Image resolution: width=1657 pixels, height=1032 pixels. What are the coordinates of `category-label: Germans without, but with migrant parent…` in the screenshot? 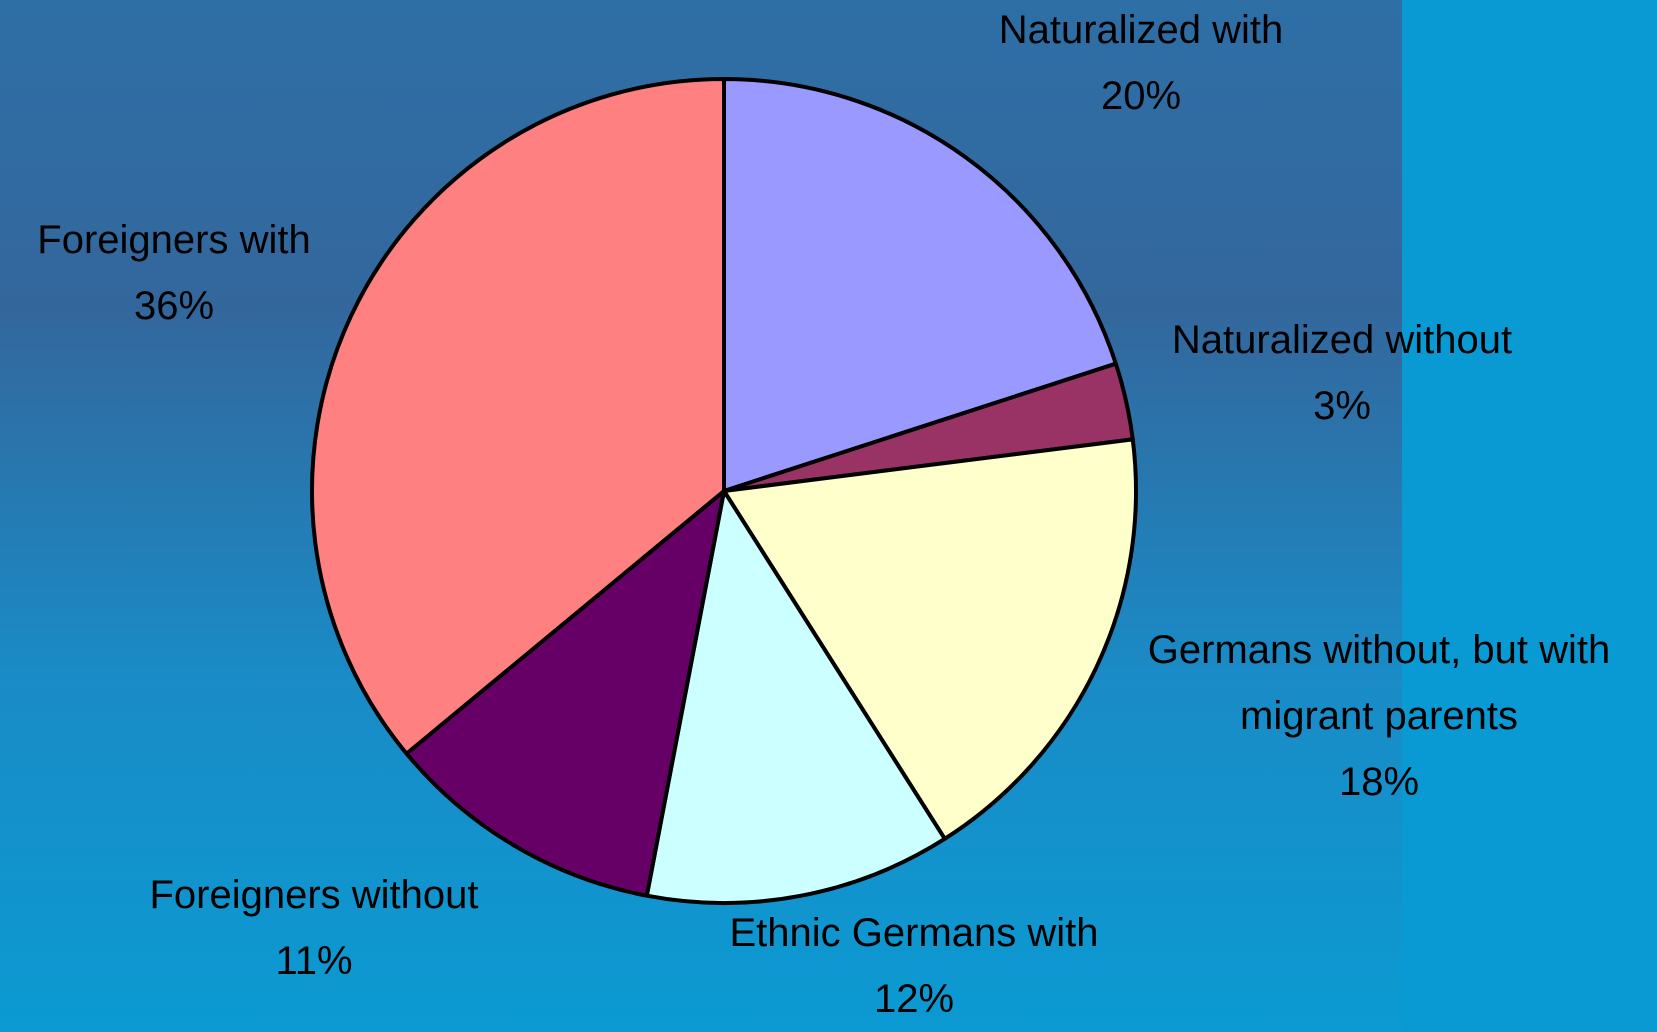 It's located at (1379, 683).